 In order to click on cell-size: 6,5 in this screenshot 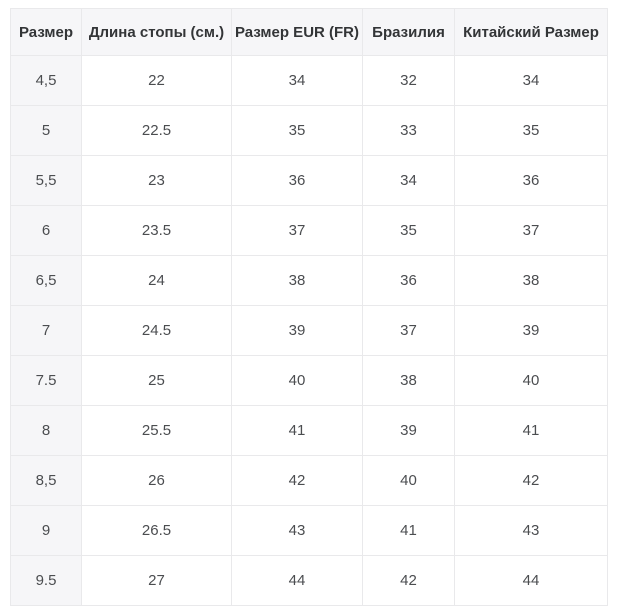, I will do `click(46, 280)`.